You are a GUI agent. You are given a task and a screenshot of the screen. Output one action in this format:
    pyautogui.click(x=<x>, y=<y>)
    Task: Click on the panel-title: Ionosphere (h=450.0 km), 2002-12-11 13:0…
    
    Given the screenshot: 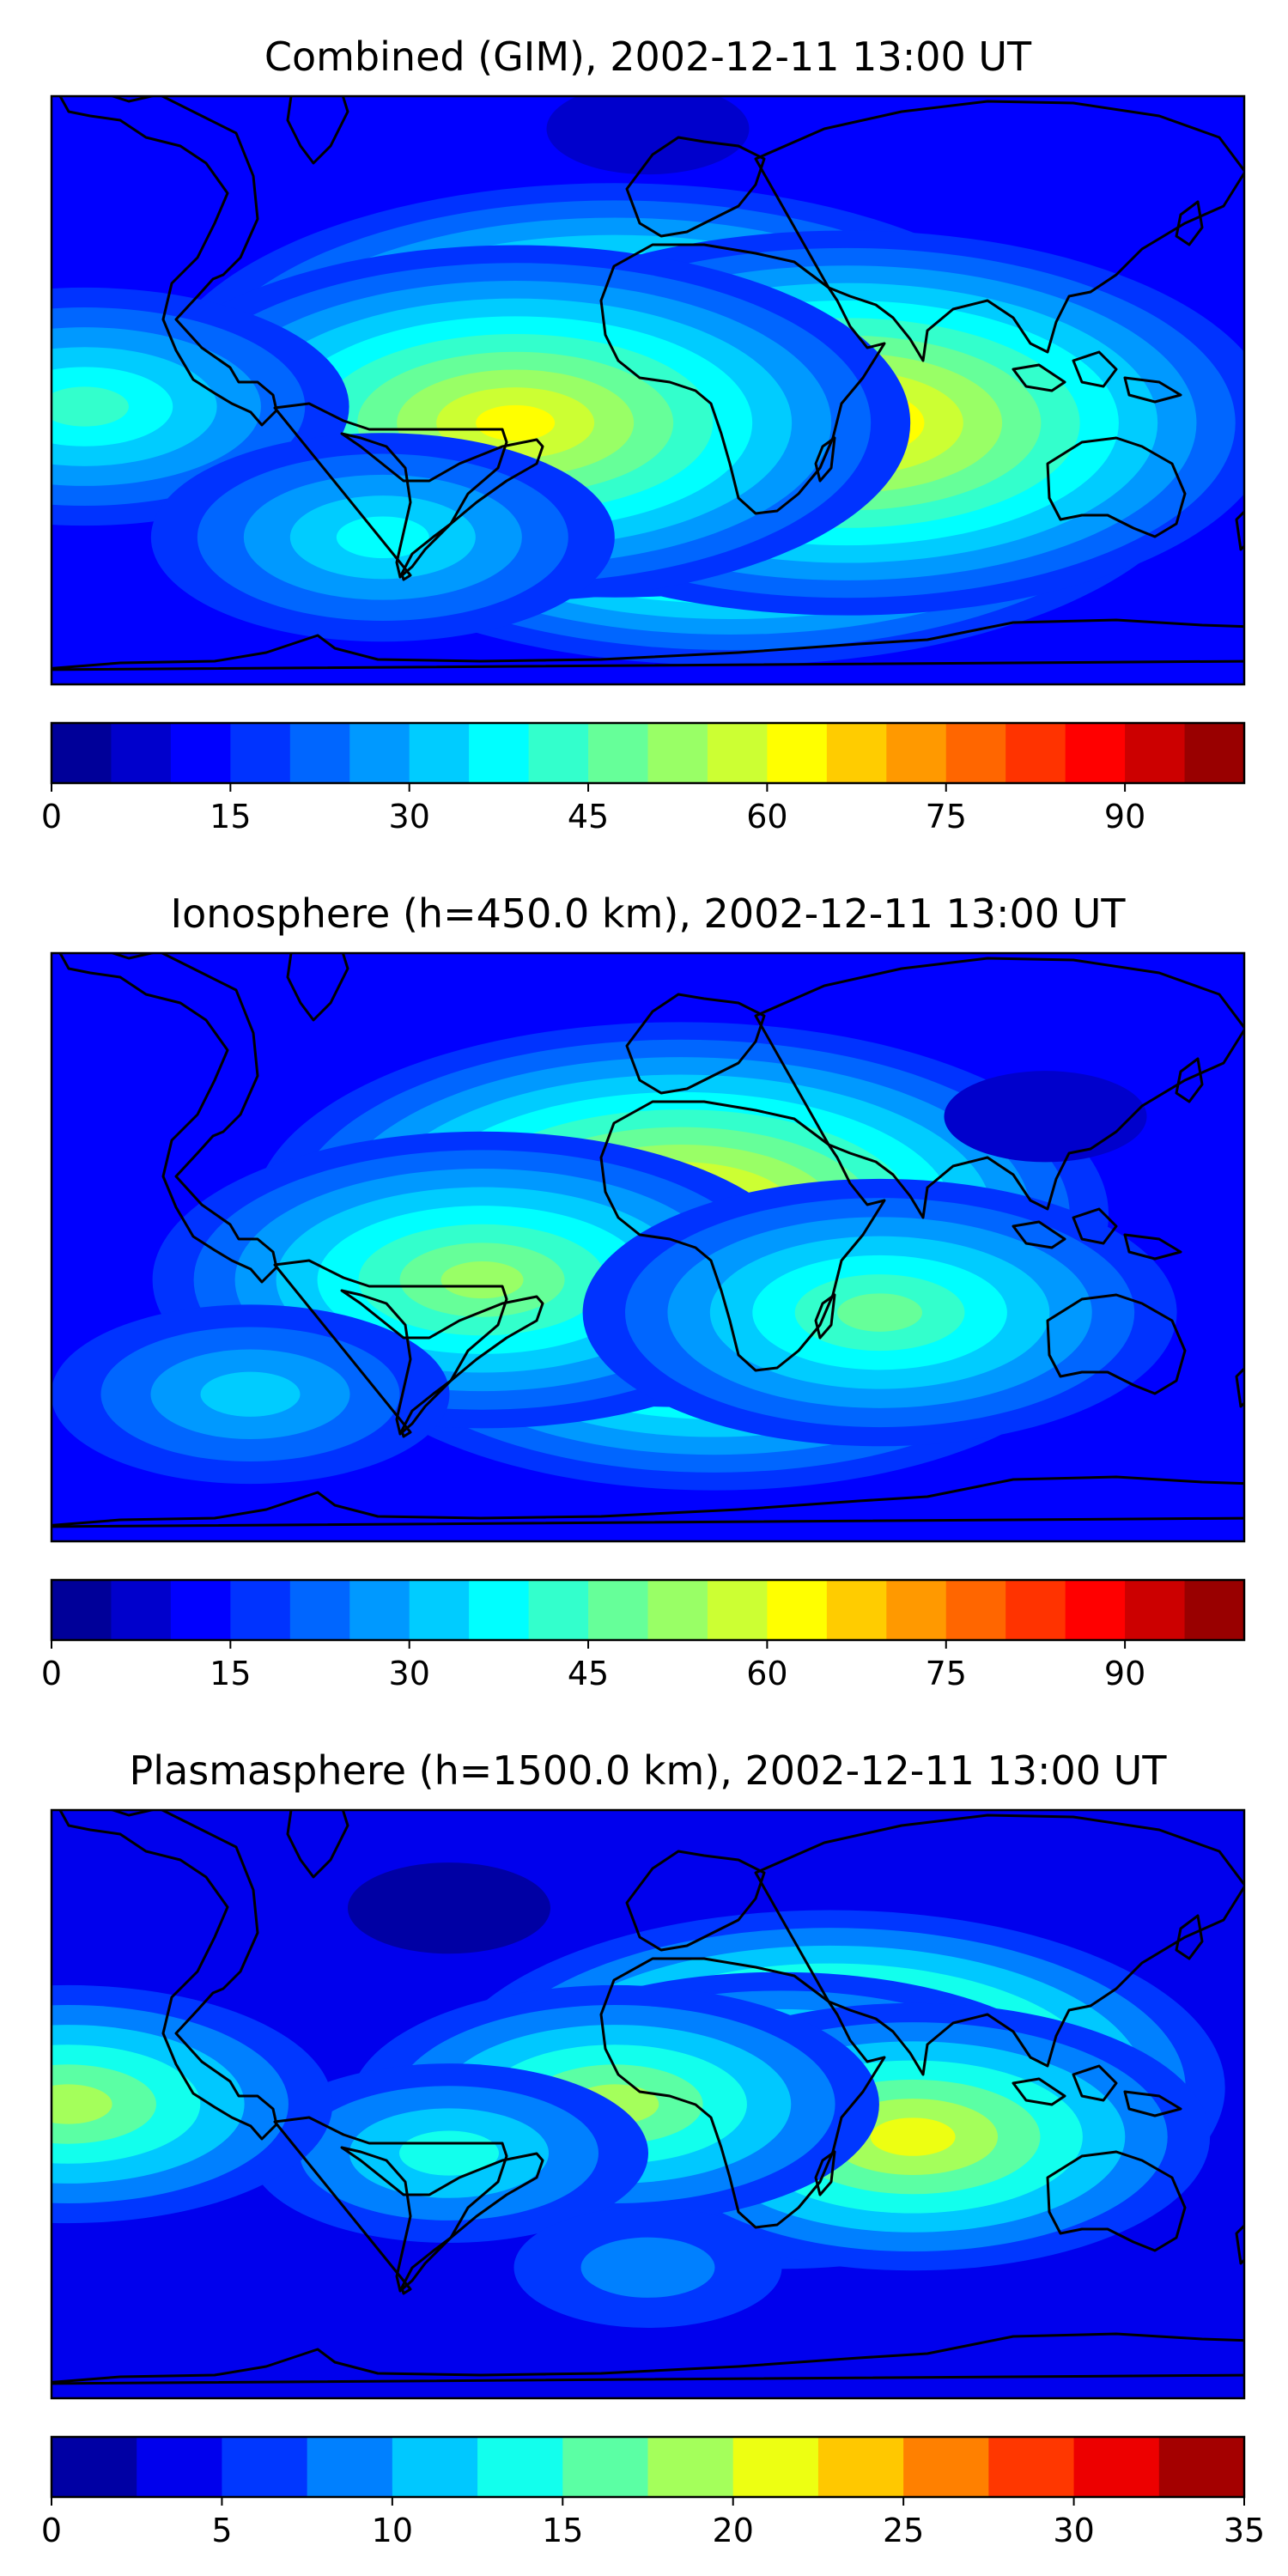 What is the action you would take?
    pyautogui.click(x=649, y=914)
    